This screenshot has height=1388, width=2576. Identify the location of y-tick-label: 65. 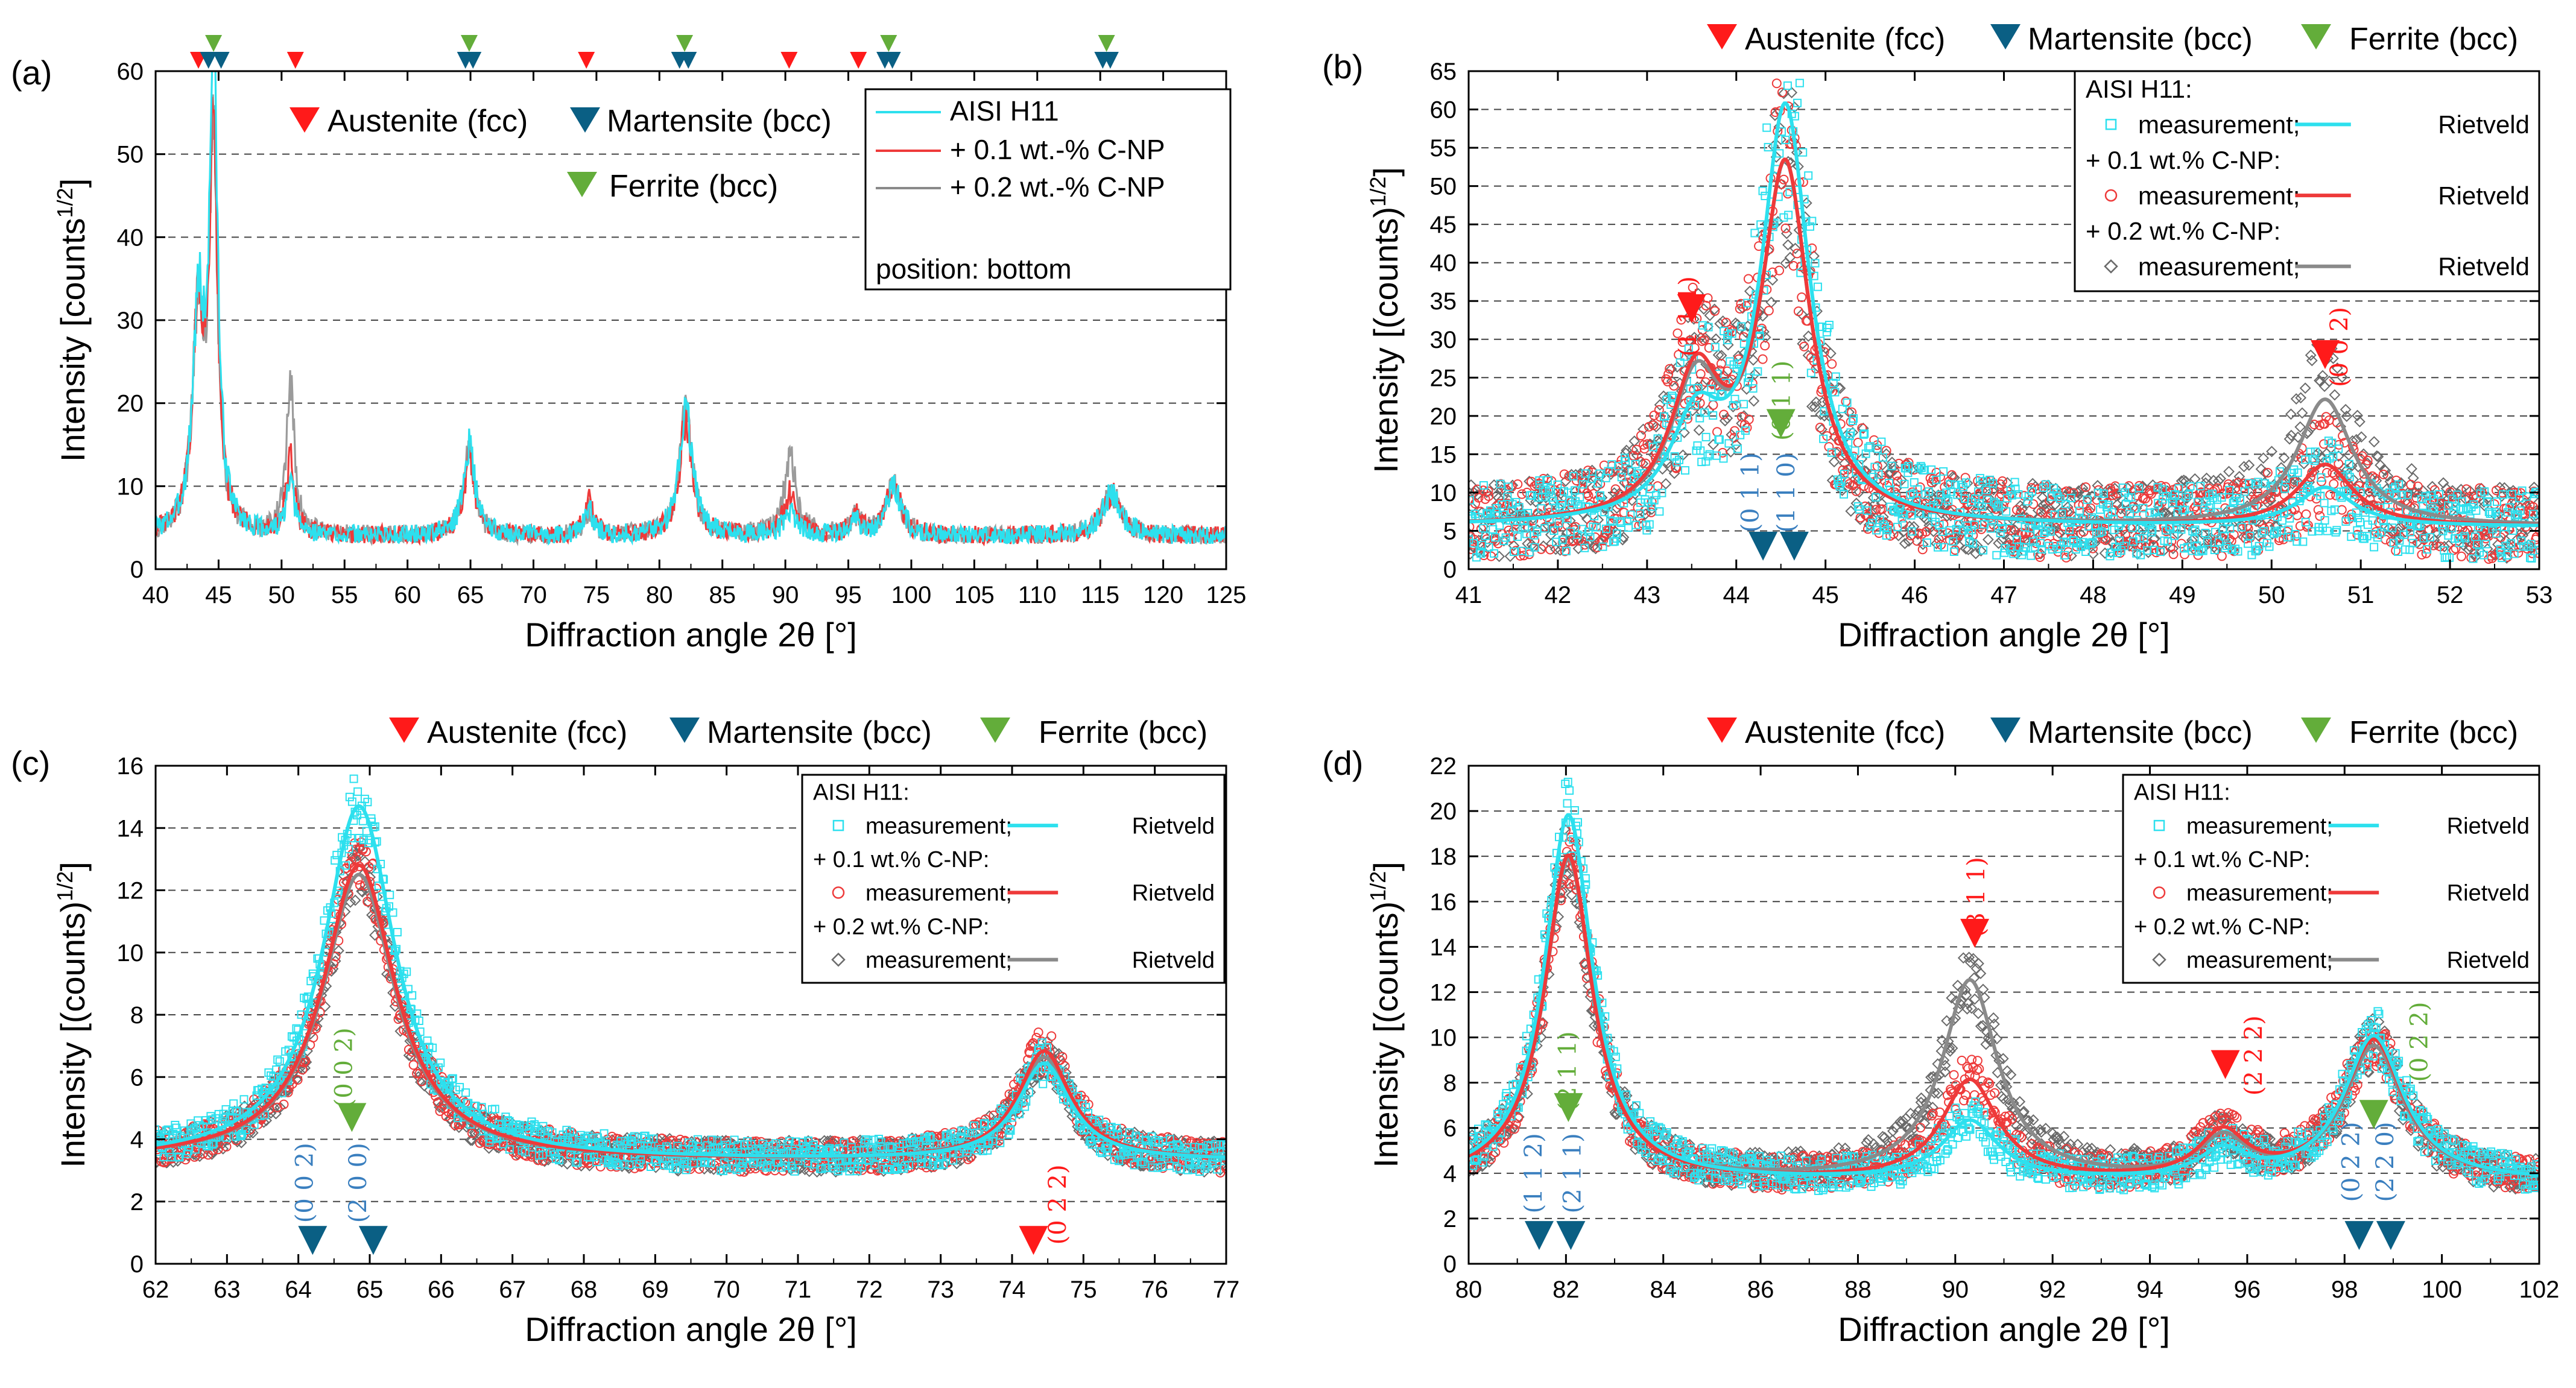
(1443, 71).